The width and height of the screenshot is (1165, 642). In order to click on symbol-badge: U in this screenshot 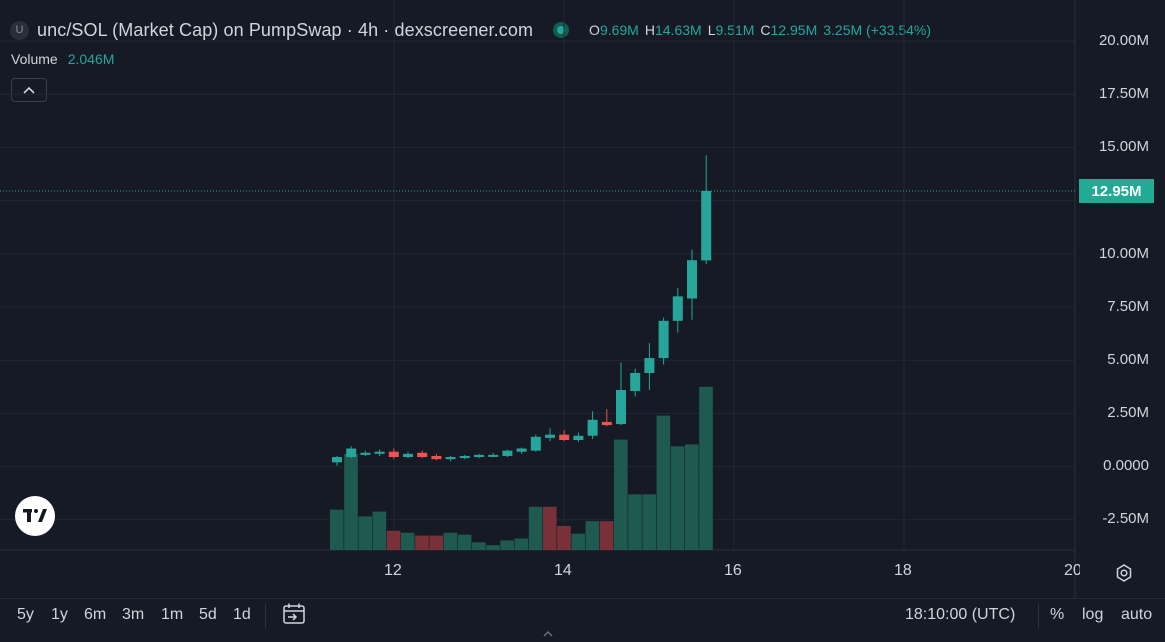, I will do `click(19, 30)`.